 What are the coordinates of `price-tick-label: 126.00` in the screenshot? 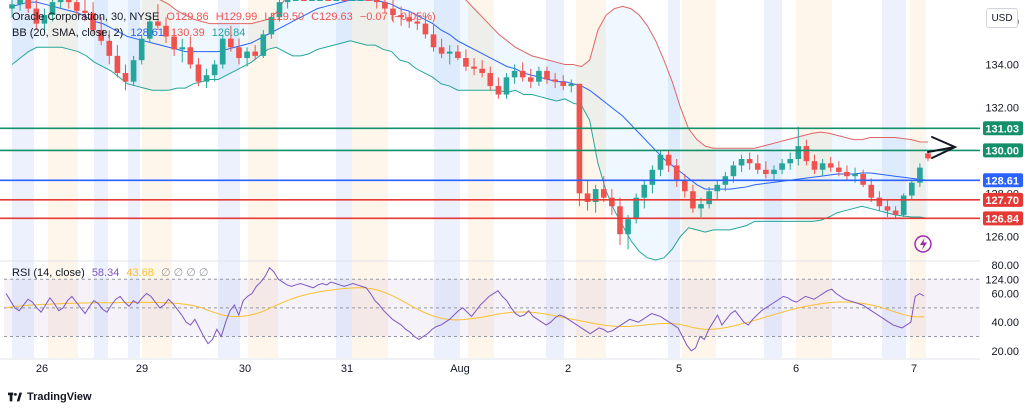 It's located at (1002, 237).